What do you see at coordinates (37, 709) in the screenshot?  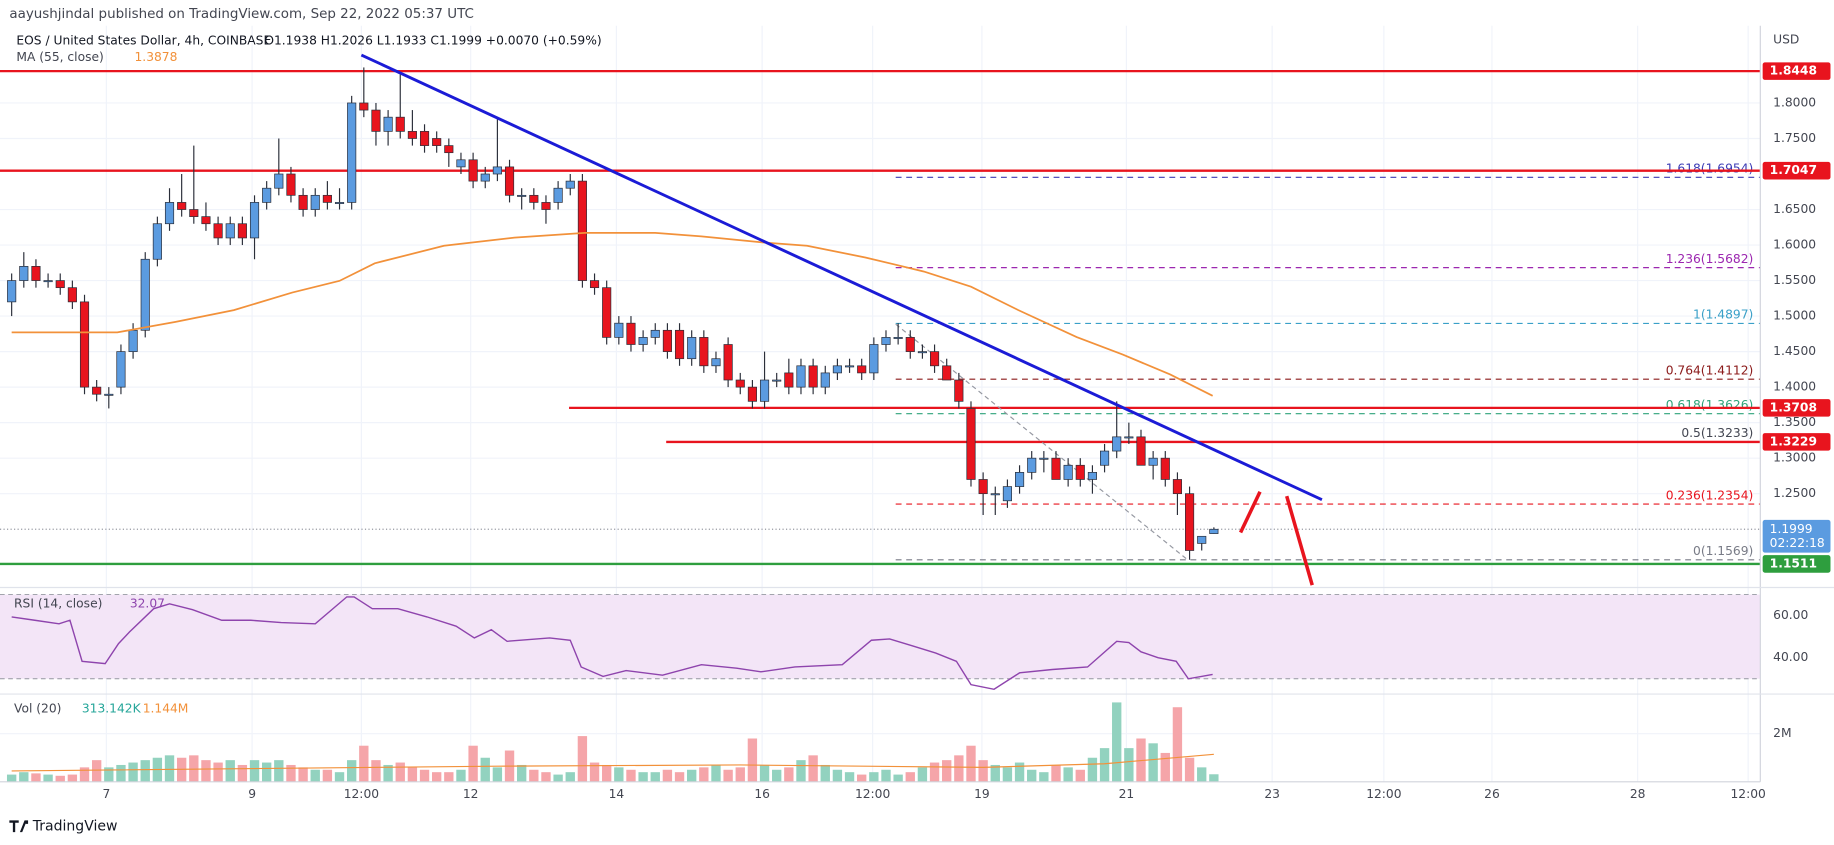 I see `volume-legend: Vol (20)` at bounding box center [37, 709].